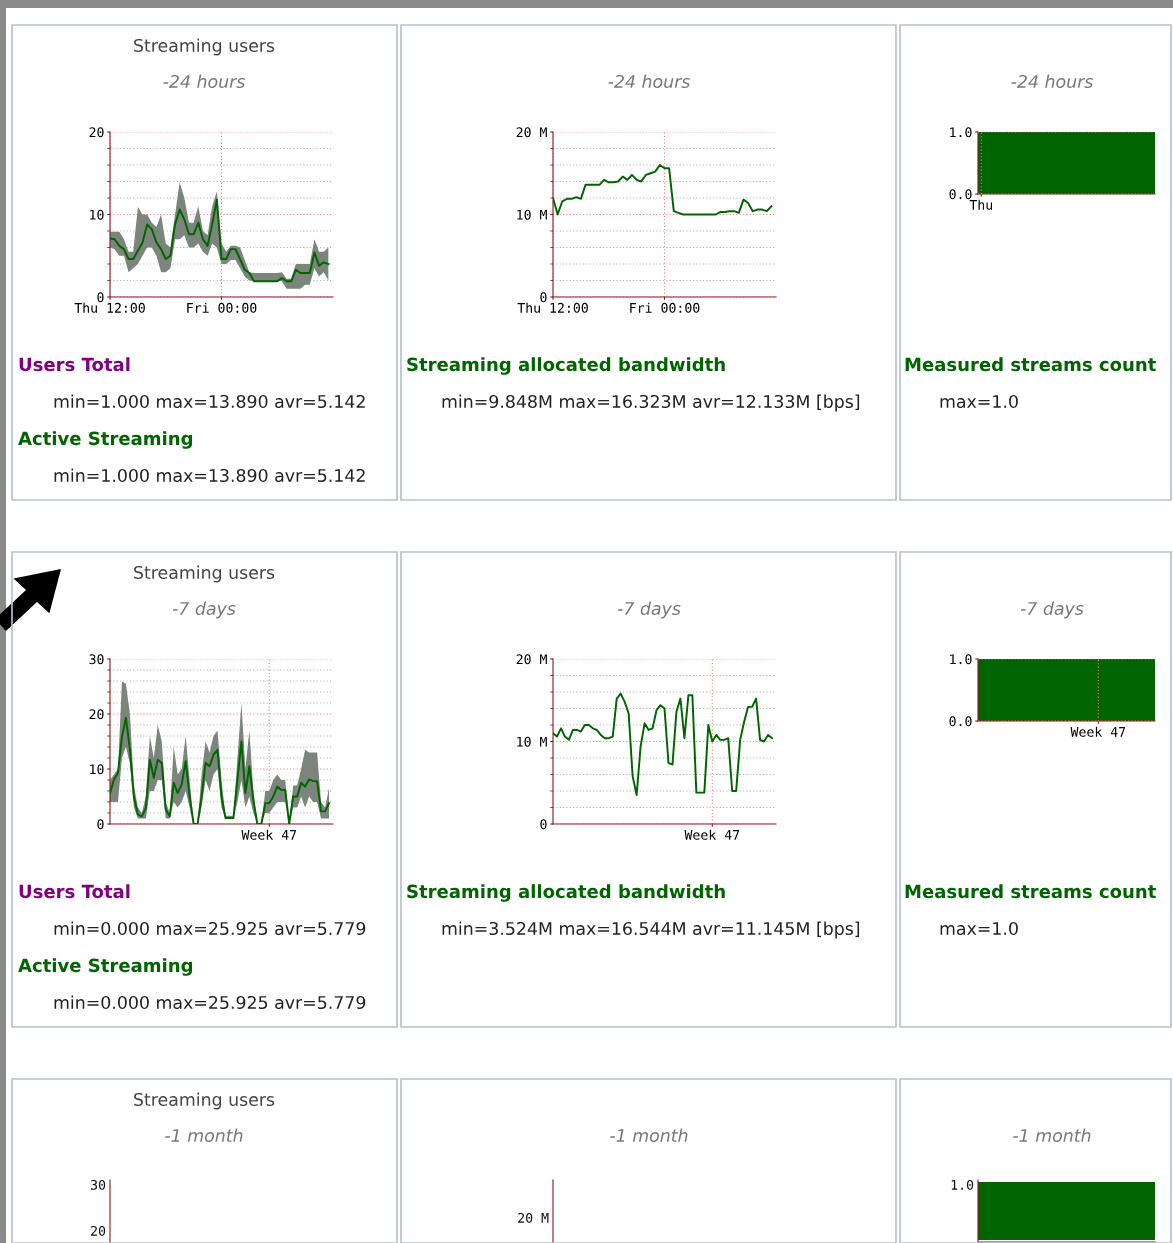 This screenshot has height=1243, width=1173. I want to click on text: min=3.524M max=16.544M avr=11.145M [bps], so click(651, 930).